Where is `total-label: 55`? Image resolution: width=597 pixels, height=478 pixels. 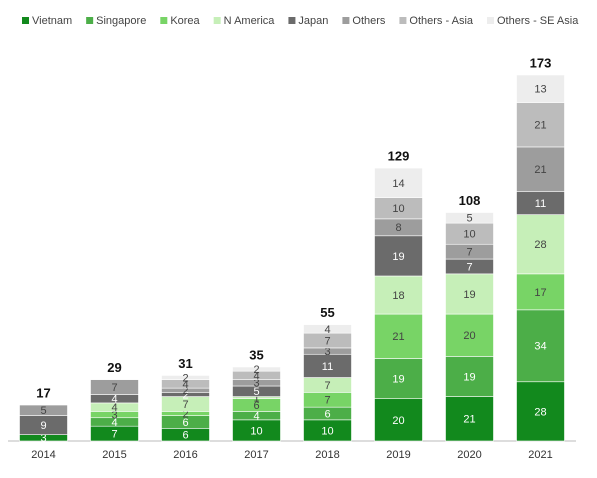 total-label: 55 is located at coordinates (327, 312).